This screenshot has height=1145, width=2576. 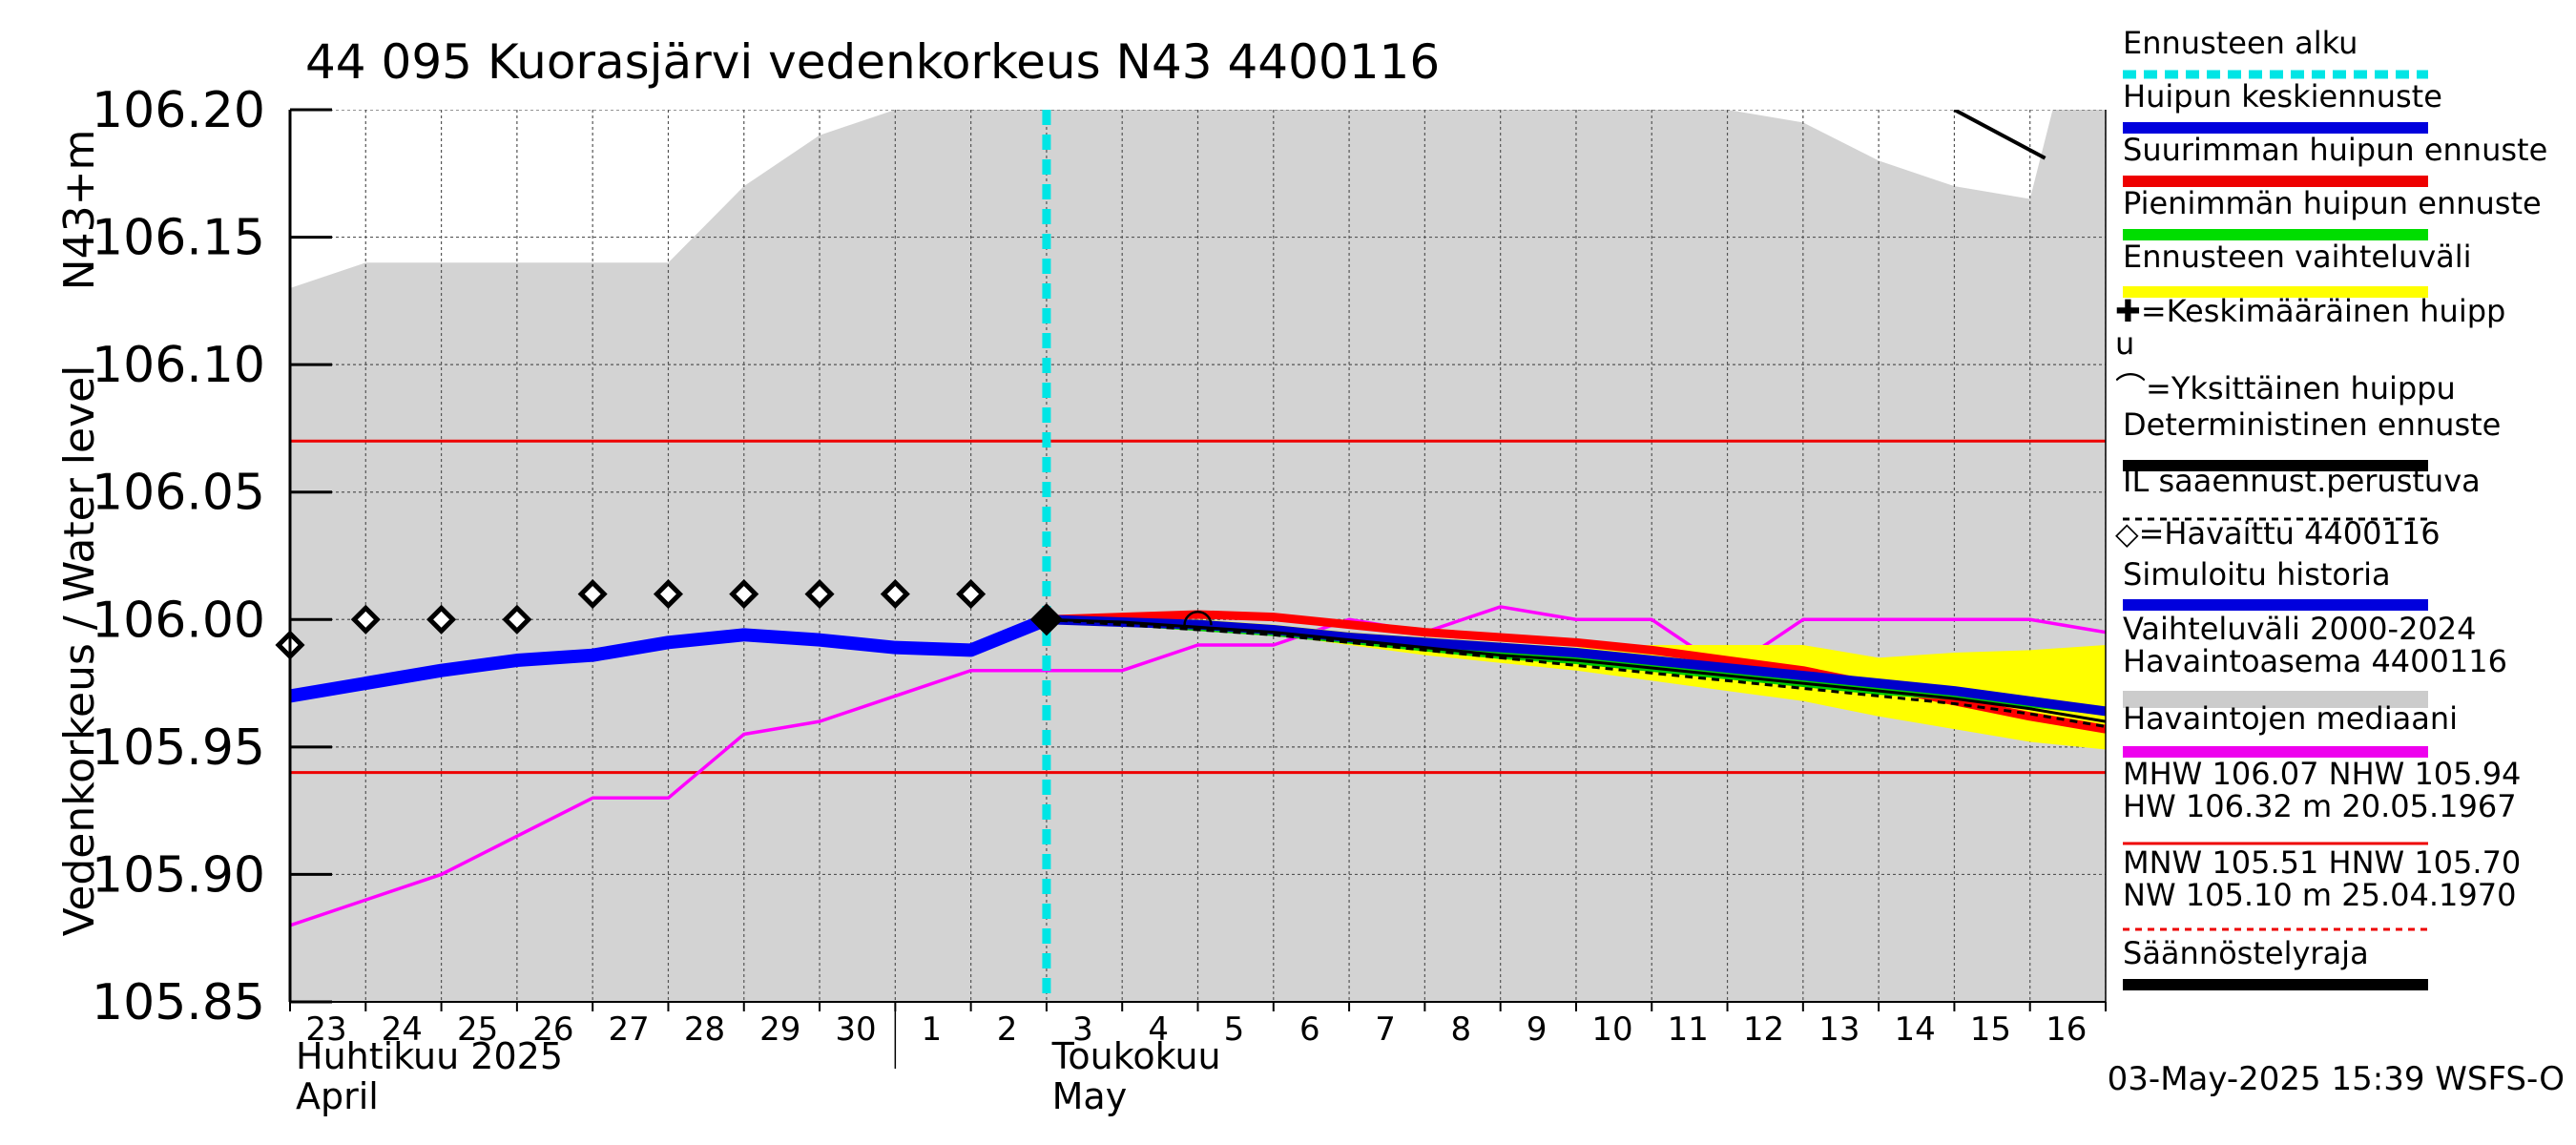 I want to click on legend-item-label: Suurimman huipun ennuste, so click(x=2335, y=150).